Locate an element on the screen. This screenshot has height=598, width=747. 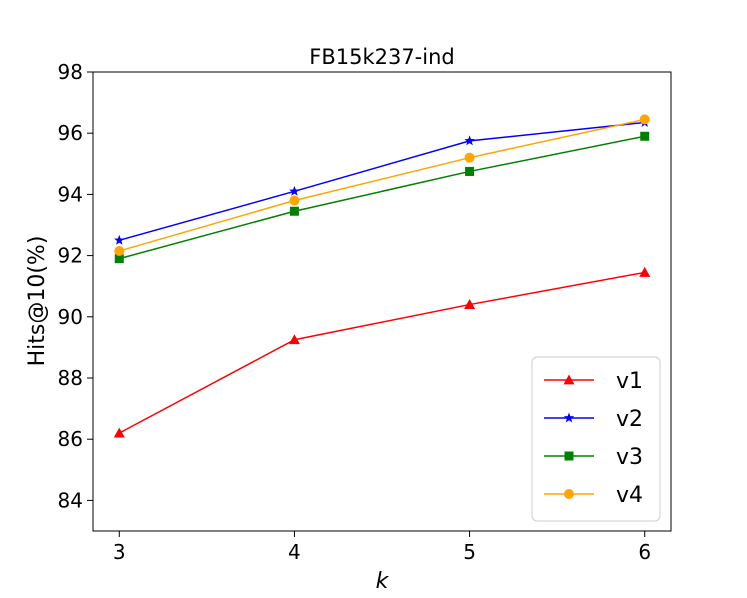
legend-item-v1: v1 is located at coordinates (593, 381).